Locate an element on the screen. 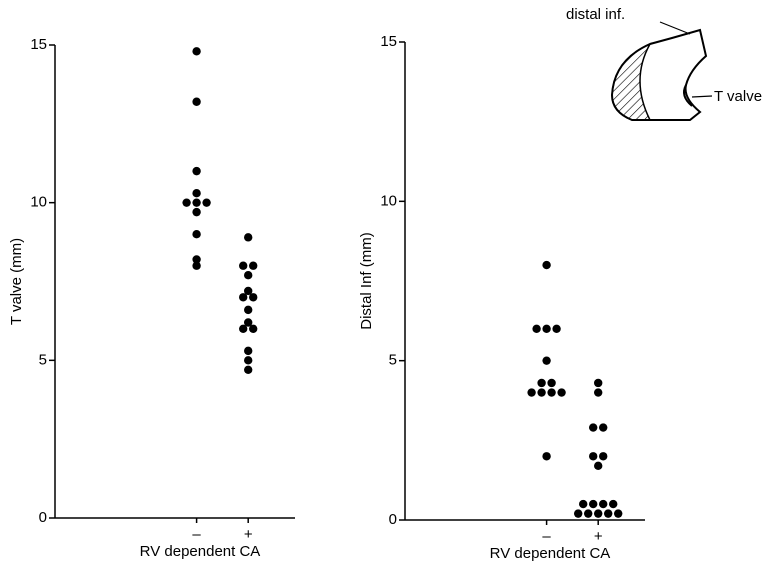 This screenshot has height=574, width=770. inset-diagram: distal inf. T valve is located at coordinates (664, 63).